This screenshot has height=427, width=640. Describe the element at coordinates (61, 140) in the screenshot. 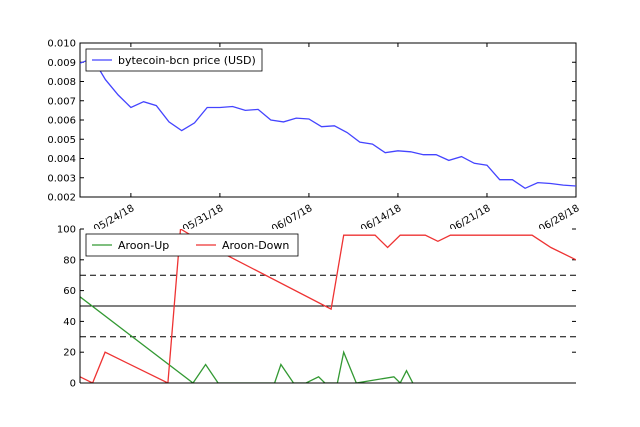

I see `y-tick-label: 0.005` at that location.